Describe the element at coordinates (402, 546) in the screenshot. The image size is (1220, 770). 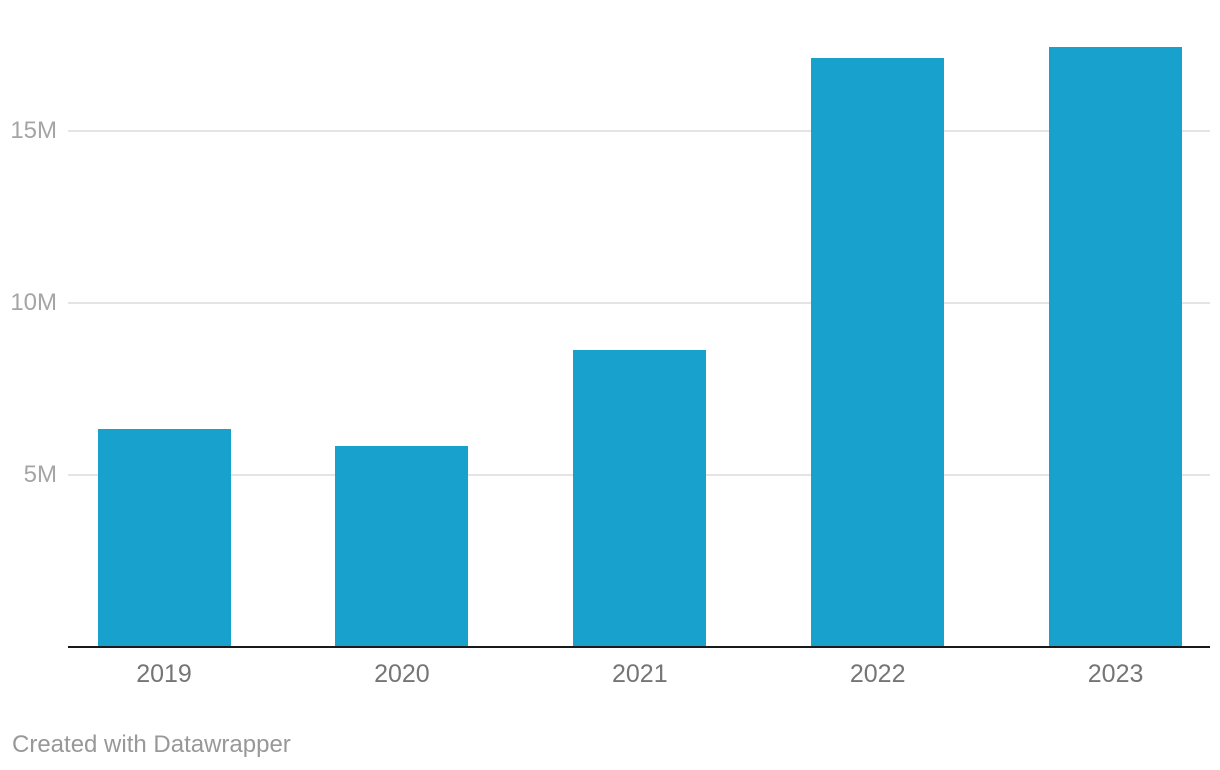
I see `bar-2020` at that location.